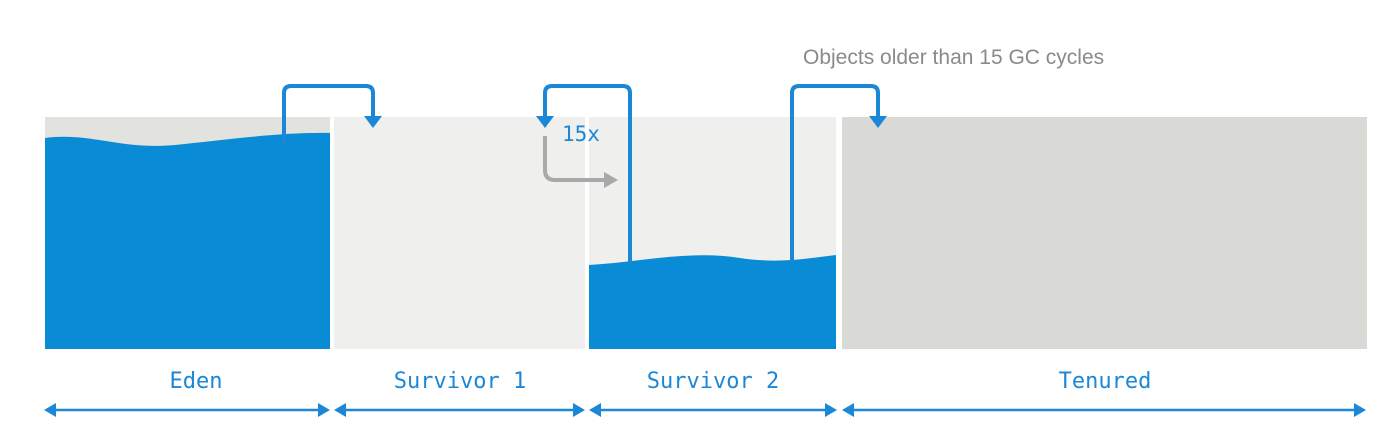 This screenshot has height=438, width=1398. I want to click on region-label-tenured: Tenured, so click(1105, 381).